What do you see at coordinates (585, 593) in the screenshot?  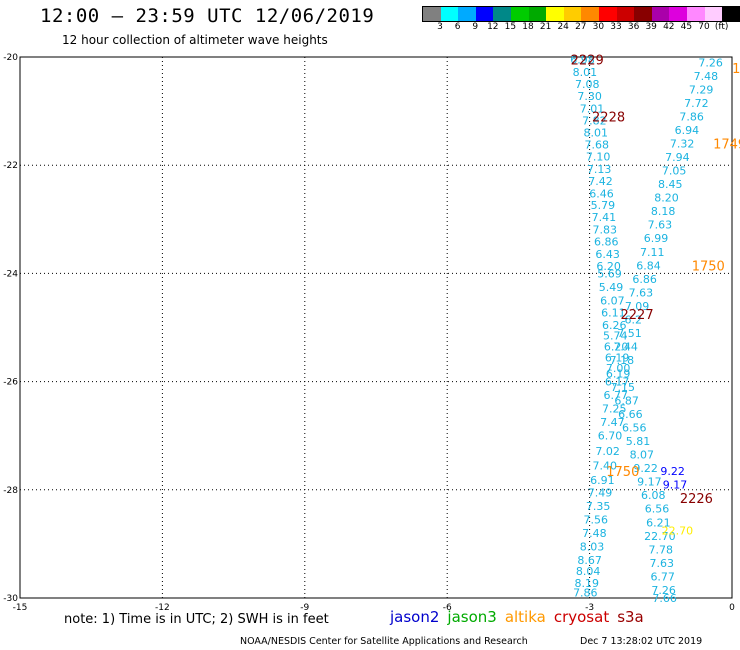 I see `swh-label-track-a: 7.86` at bounding box center [585, 593].